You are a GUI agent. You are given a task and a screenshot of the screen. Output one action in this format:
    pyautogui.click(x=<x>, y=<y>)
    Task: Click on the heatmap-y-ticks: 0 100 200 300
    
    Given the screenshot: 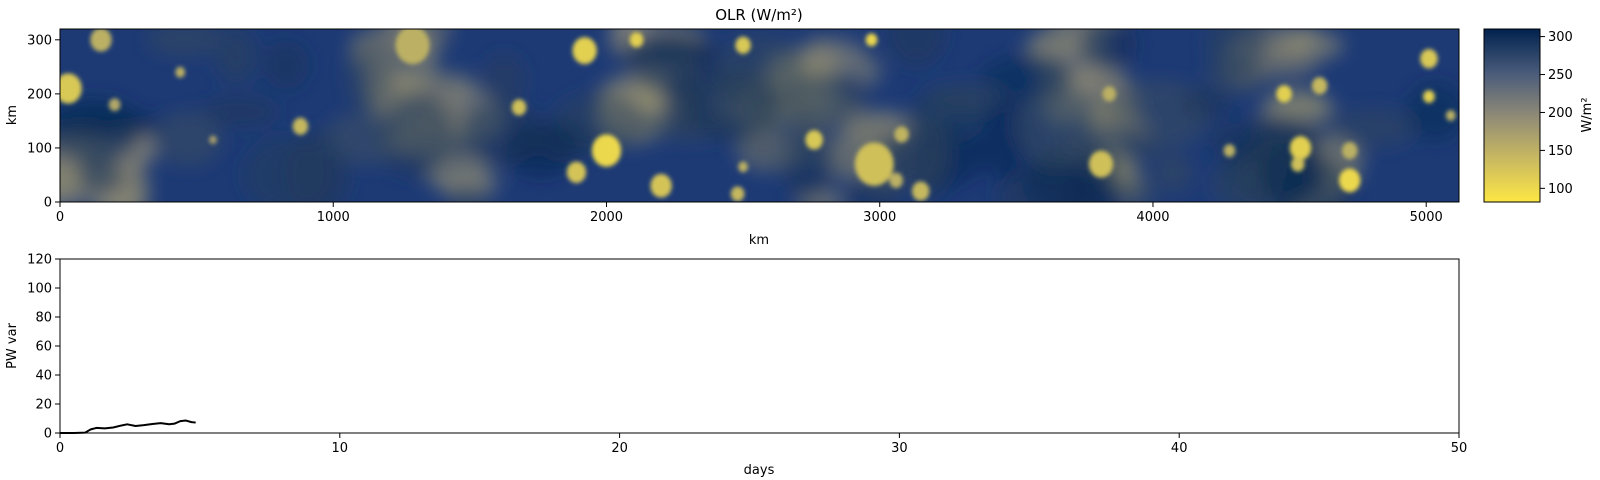 What is the action you would take?
    pyautogui.click(x=43, y=122)
    